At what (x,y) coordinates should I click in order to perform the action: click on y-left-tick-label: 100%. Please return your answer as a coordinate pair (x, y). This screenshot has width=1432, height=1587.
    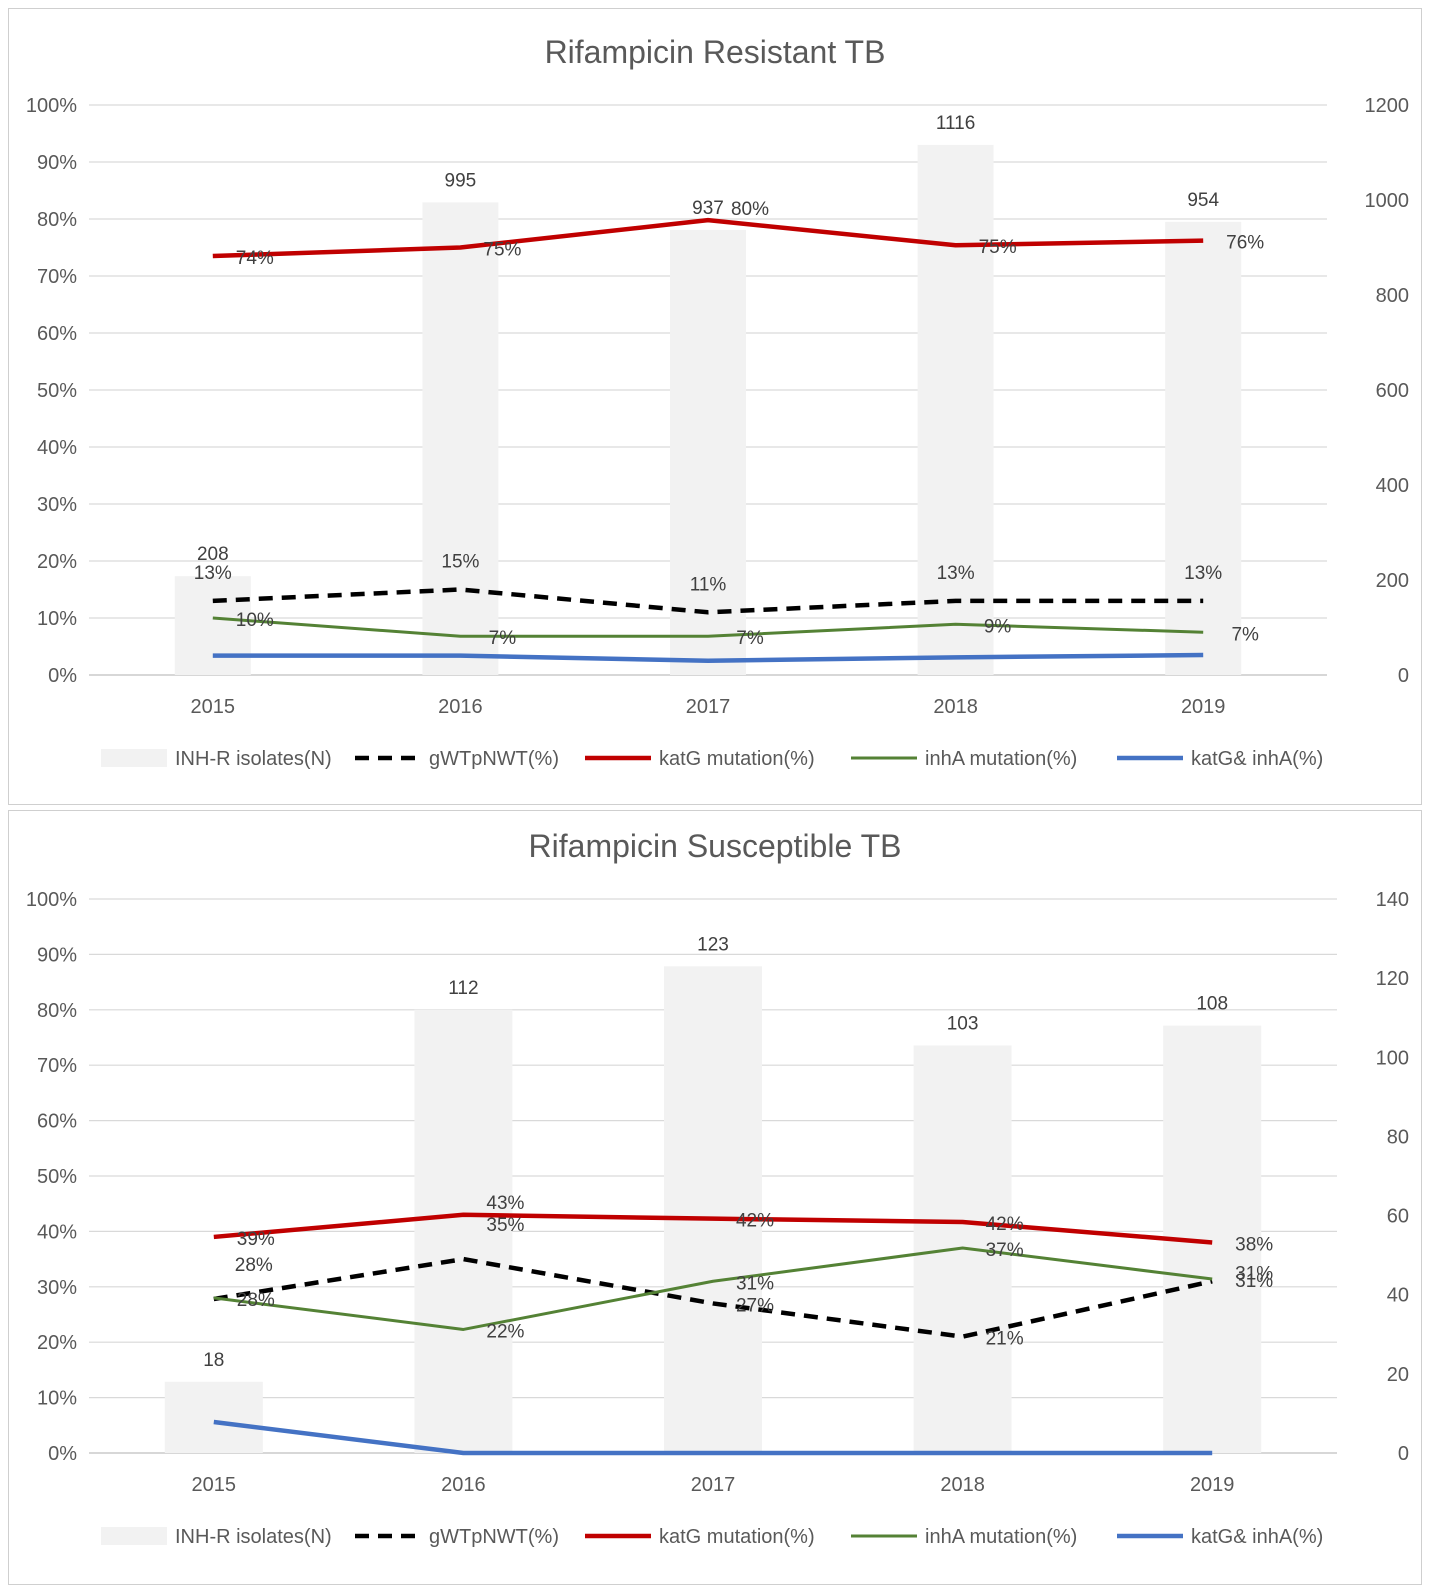
    Looking at the image, I should click on (51, 900).